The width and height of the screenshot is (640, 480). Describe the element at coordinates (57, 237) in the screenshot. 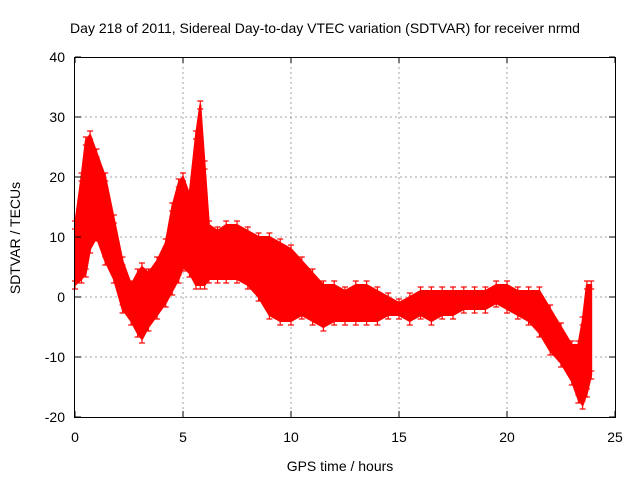

I see `y-tick-label: 10` at that location.